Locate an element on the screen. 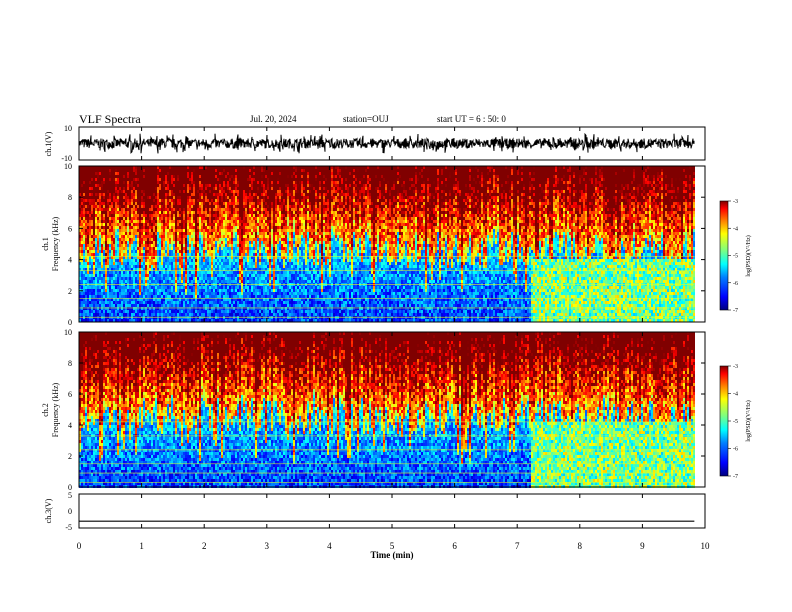 The image size is (792, 612). spec2-ytick: 8 is located at coordinates (70, 363).